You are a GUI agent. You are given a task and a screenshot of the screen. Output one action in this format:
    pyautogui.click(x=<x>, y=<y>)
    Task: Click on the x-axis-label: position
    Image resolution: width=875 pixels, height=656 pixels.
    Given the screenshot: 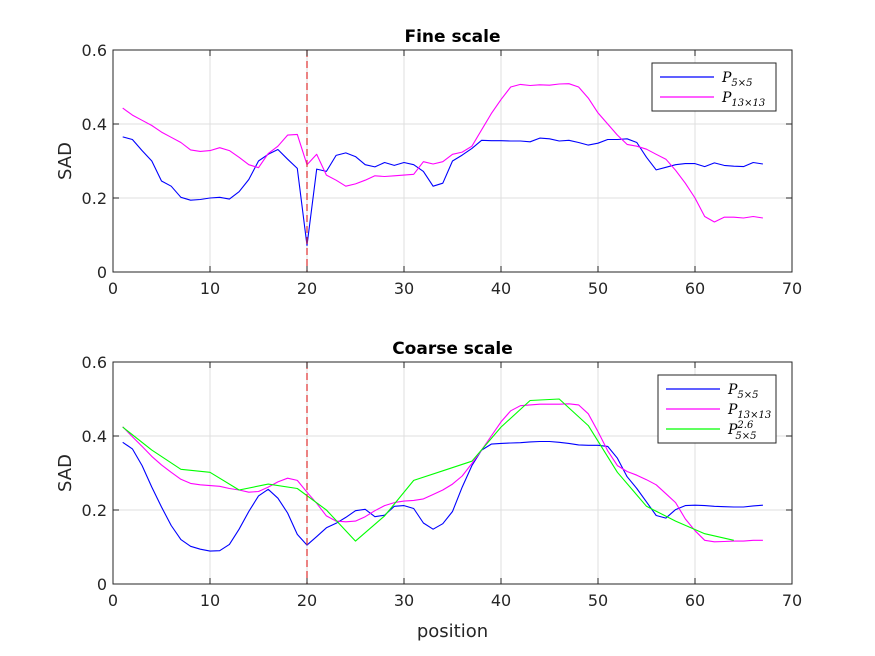 What is the action you would take?
    pyautogui.click(x=452, y=631)
    